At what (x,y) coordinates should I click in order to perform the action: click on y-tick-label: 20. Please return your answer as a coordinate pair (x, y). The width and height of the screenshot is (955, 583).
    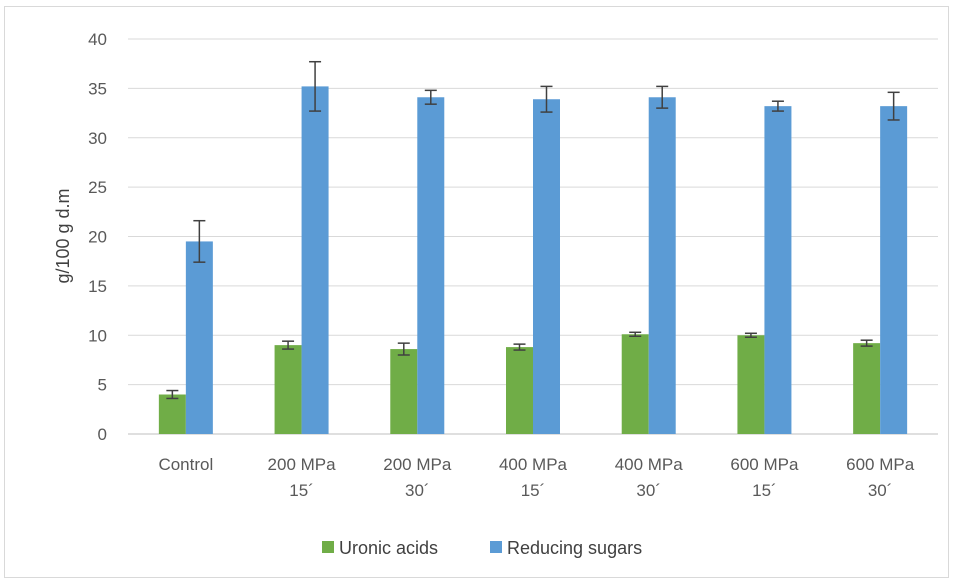
    Looking at the image, I should click on (97, 237).